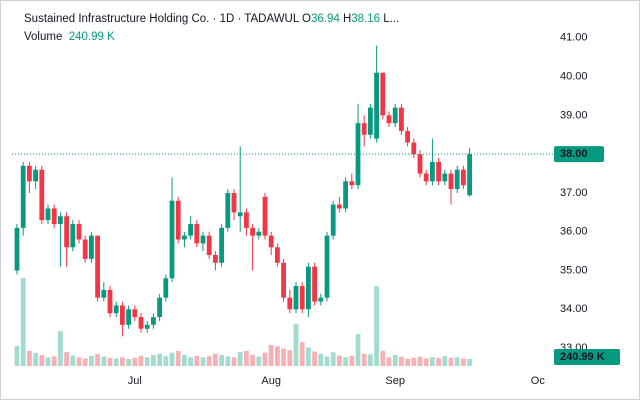  What do you see at coordinates (43, 37) in the screenshot?
I see `volume-key: Volume` at bounding box center [43, 37].